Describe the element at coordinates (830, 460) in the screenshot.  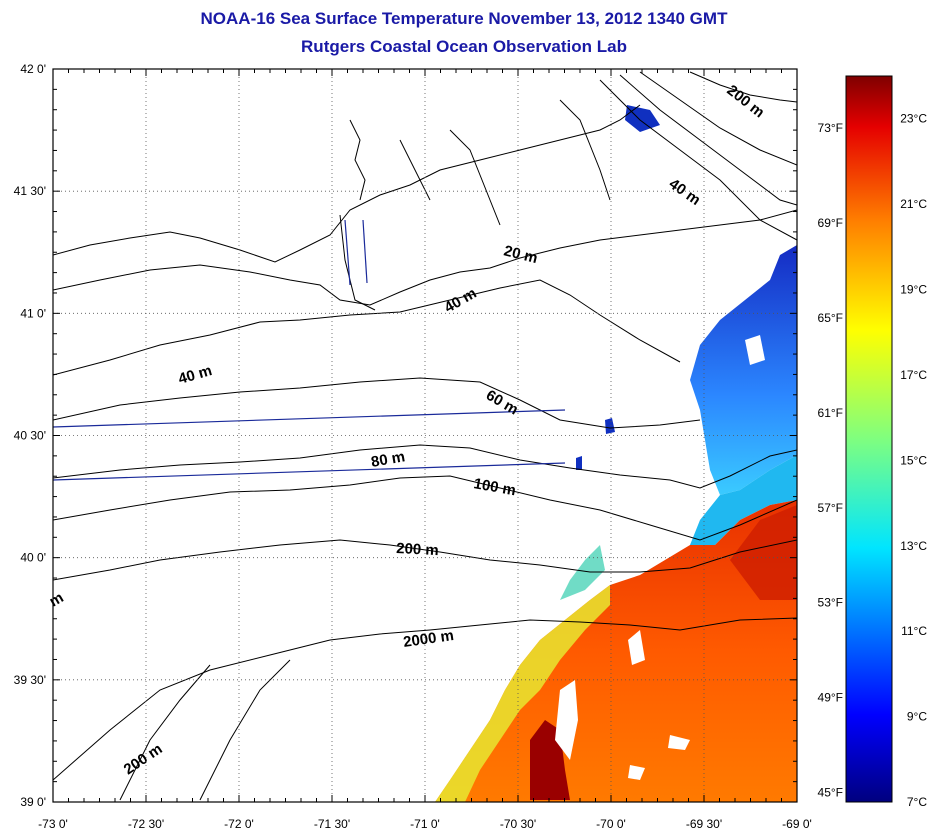
I see `colorbar-fahrenheit-labels: 73°F 69°F 65°F 61°F 57°F 53°F 49°F 45°F` at that location.